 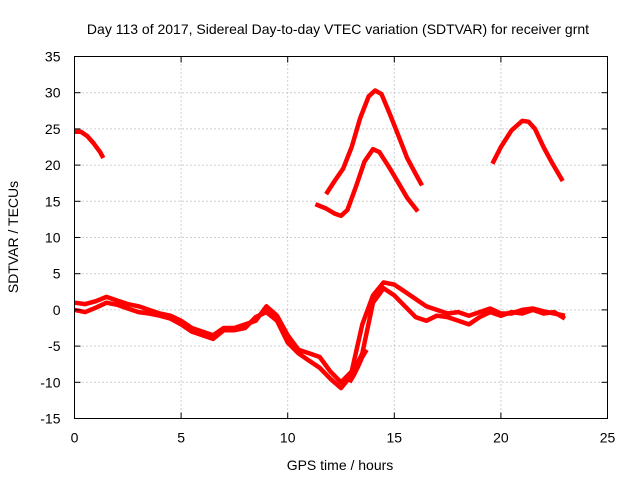 I want to click on y-tick-label: -5, so click(x=54, y=346).